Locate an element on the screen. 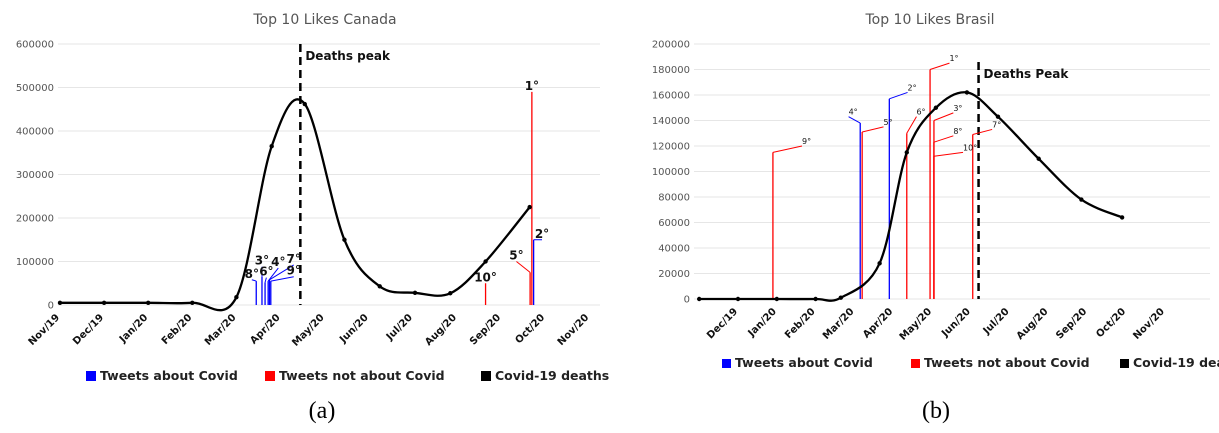 This screenshot has width=1219, height=433. x-tick-label: Feb/20 is located at coordinates (800, 323).